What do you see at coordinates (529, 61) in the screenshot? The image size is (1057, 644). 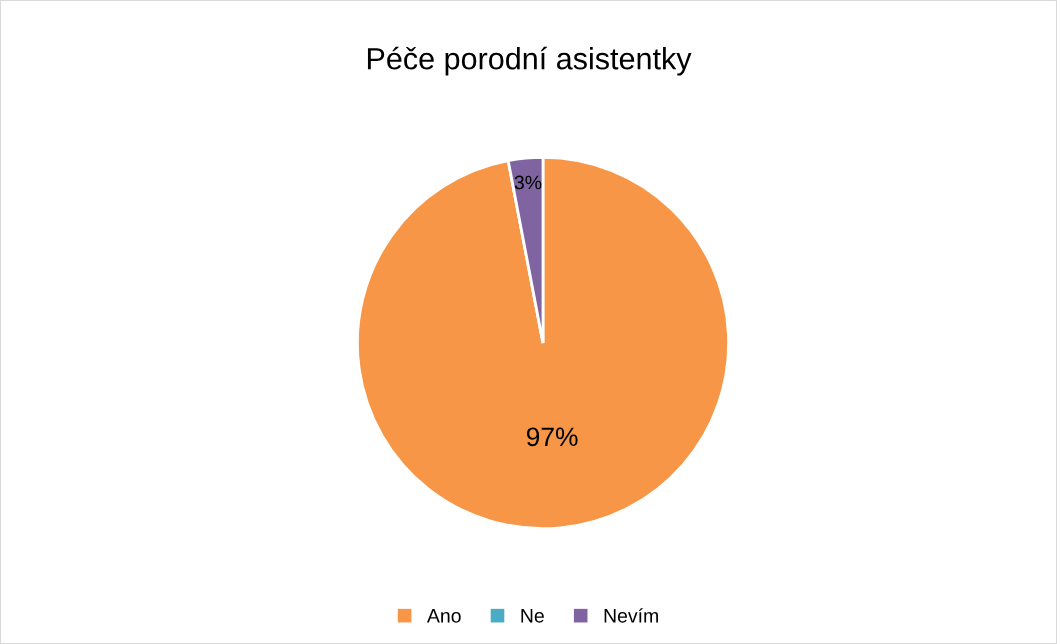 I see `chart-title: Péče porodní asistentky` at bounding box center [529, 61].